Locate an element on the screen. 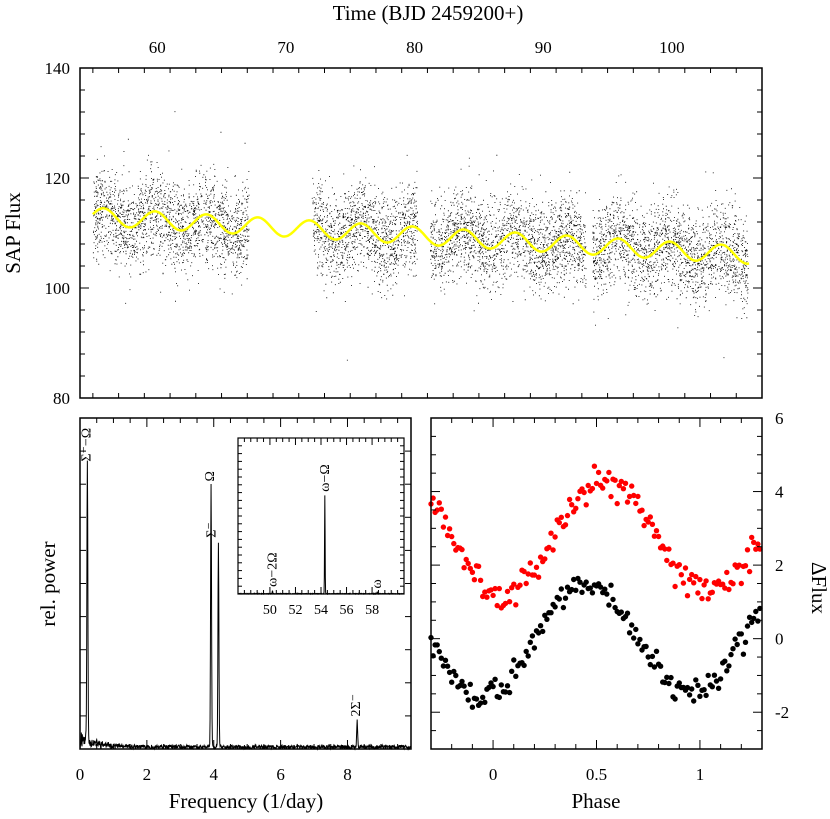 Image resolution: width=830 pixels, height=819 pixels. fd-xtick-label: 0 is located at coordinates (493, 774).